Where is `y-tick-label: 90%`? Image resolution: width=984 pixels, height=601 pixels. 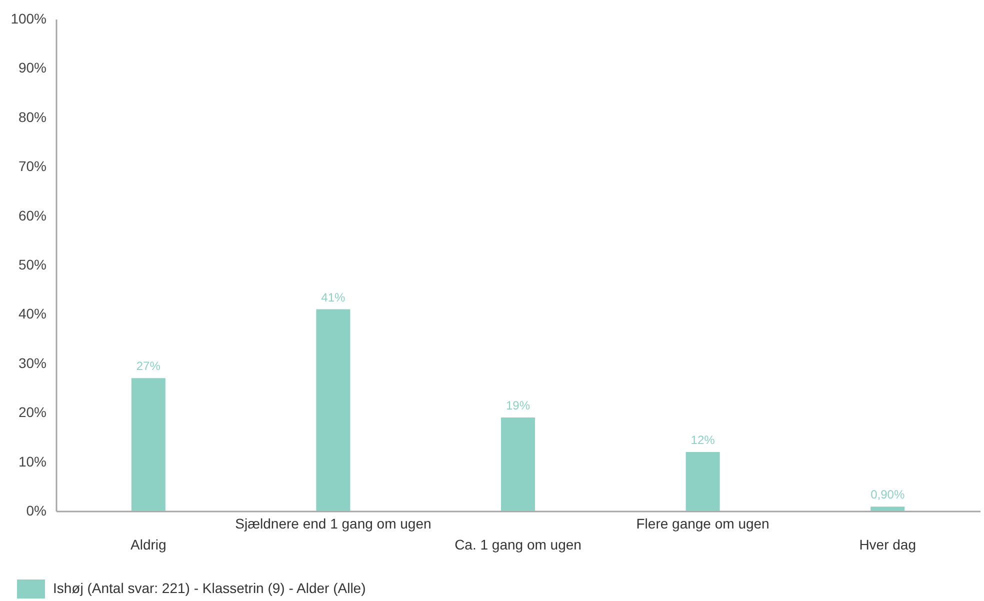 y-tick-label: 90% is located at coordinates (32, 68).